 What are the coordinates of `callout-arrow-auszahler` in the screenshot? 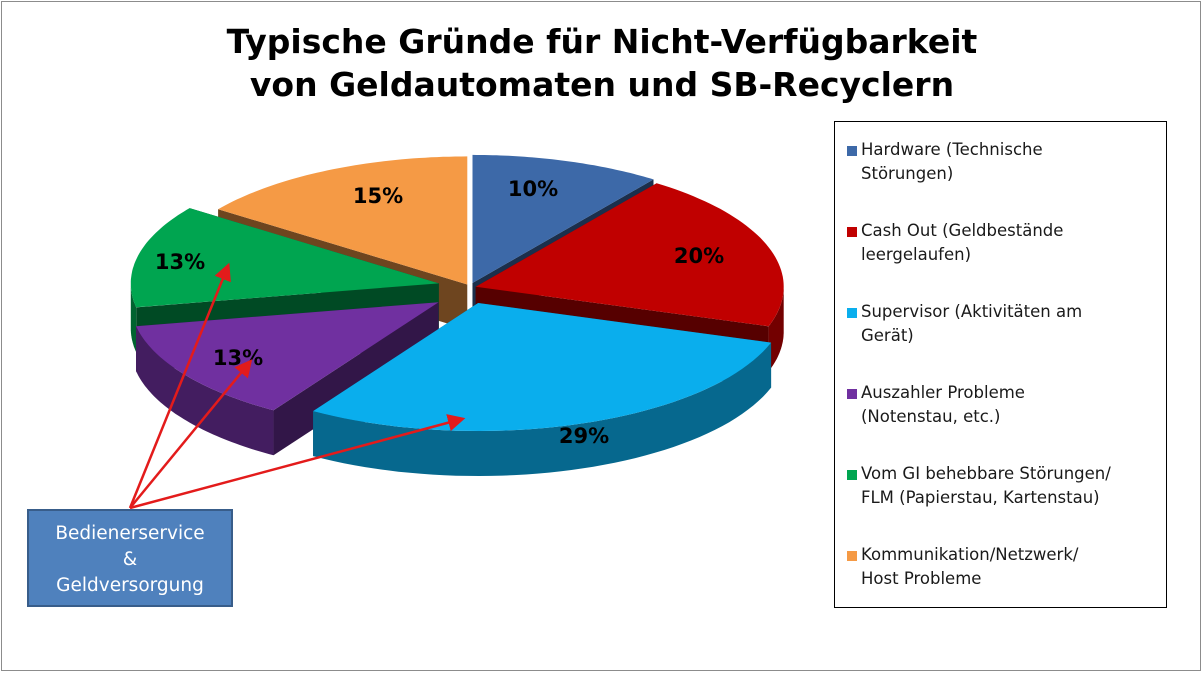 It's located at (191, 434).